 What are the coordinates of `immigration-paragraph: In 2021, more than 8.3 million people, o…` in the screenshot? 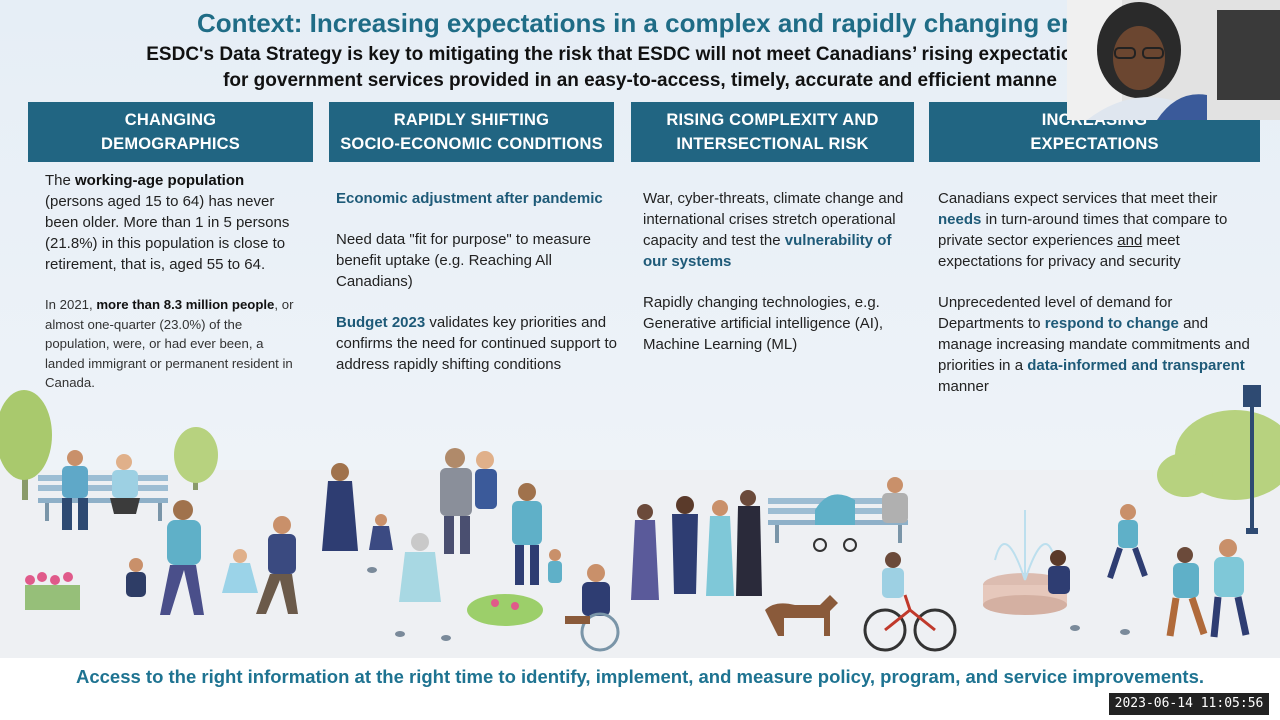 It's located at (175, 344).